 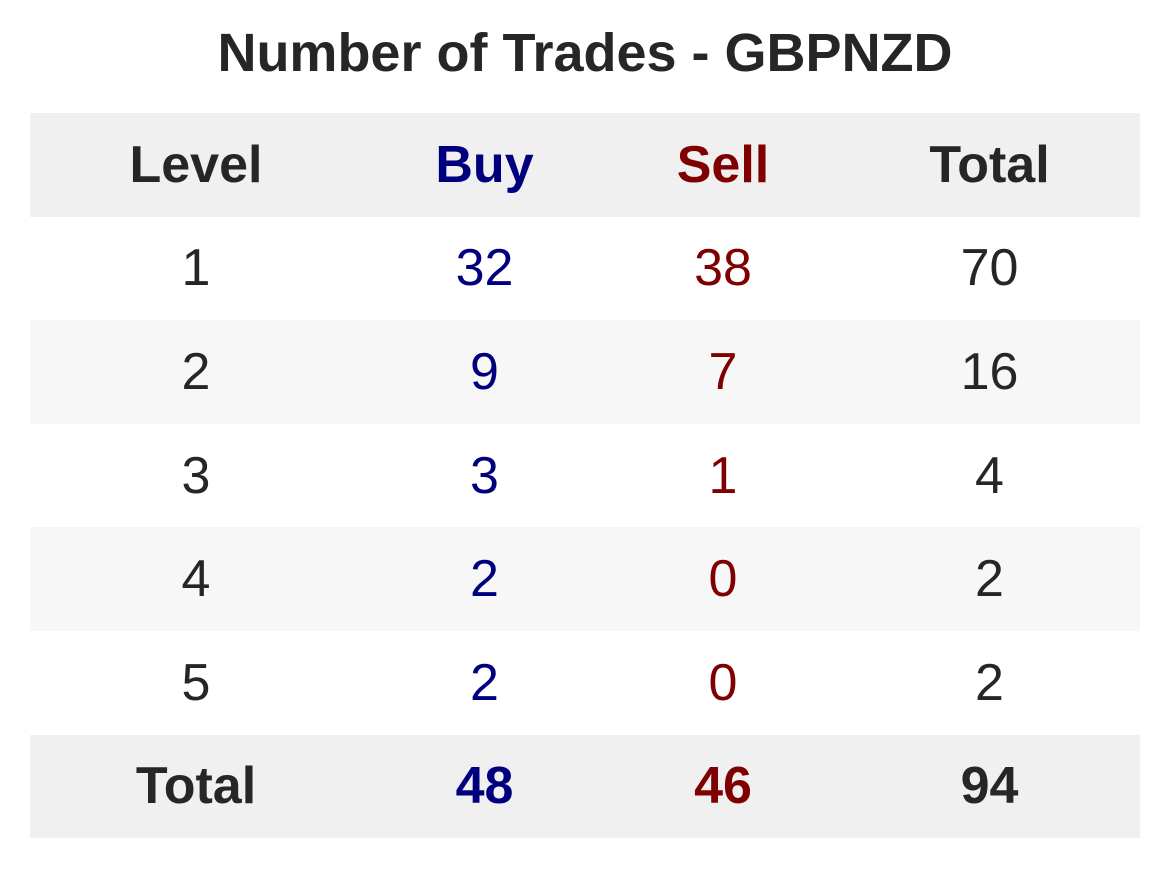 What do you see at coordinates (196, 682) in the screenshot?
I see `cell-level: 5` at bounding box center [196, 682].